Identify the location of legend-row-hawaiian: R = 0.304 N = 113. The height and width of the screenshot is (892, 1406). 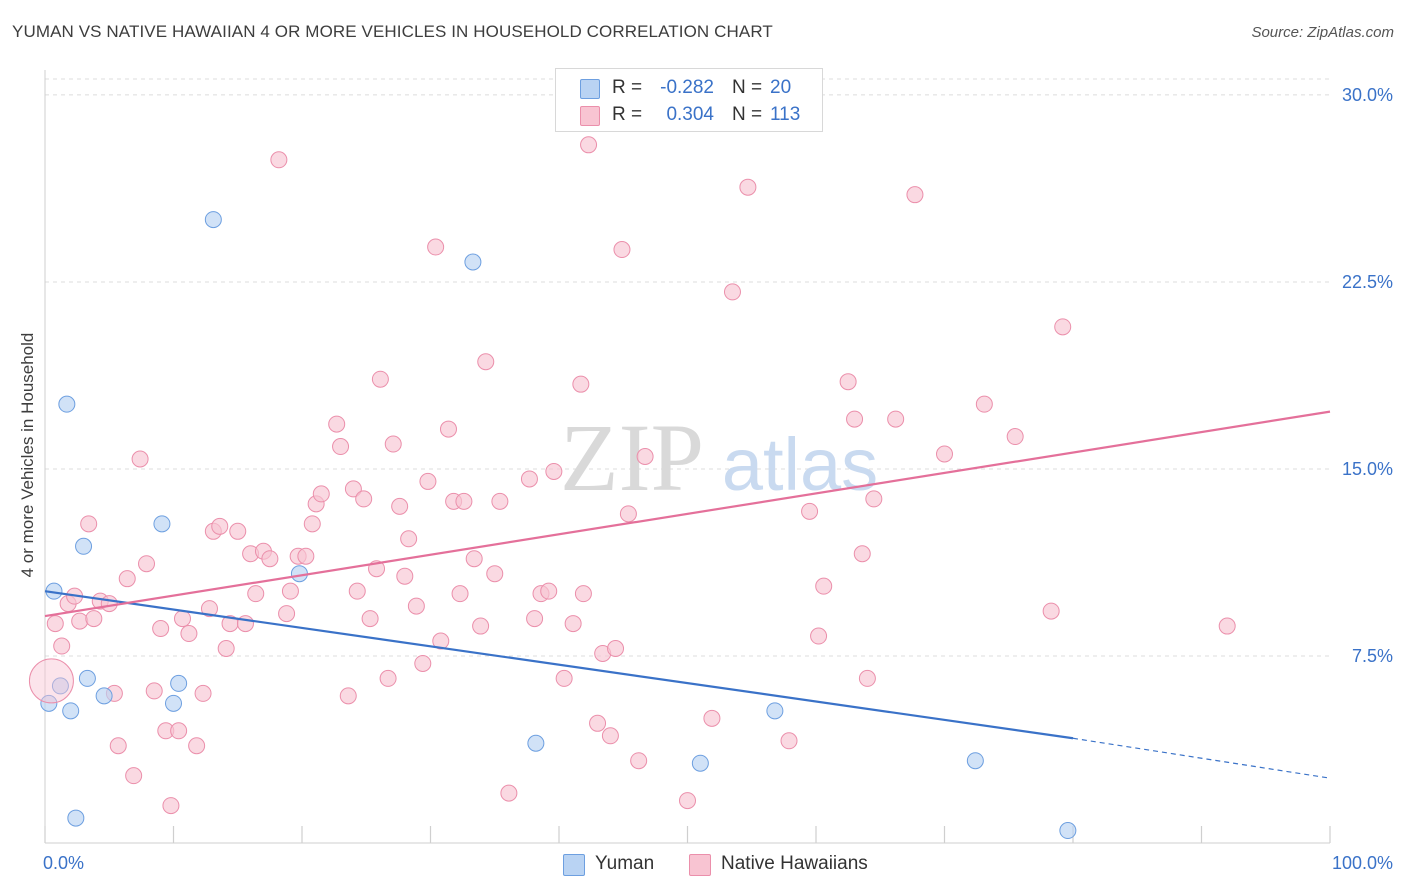
(689, 115).